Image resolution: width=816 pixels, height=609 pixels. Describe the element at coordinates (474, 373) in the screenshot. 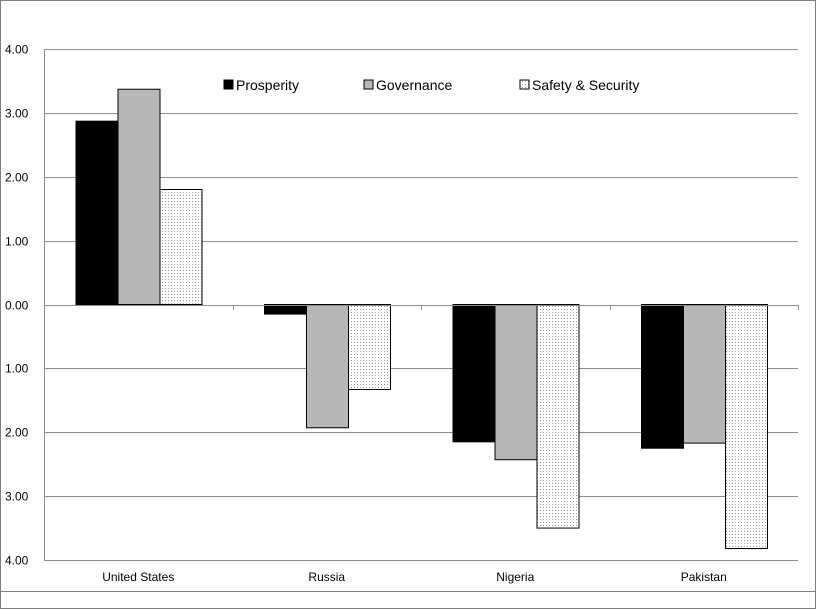

I see `bar-prosperity-nigeria` at that location.